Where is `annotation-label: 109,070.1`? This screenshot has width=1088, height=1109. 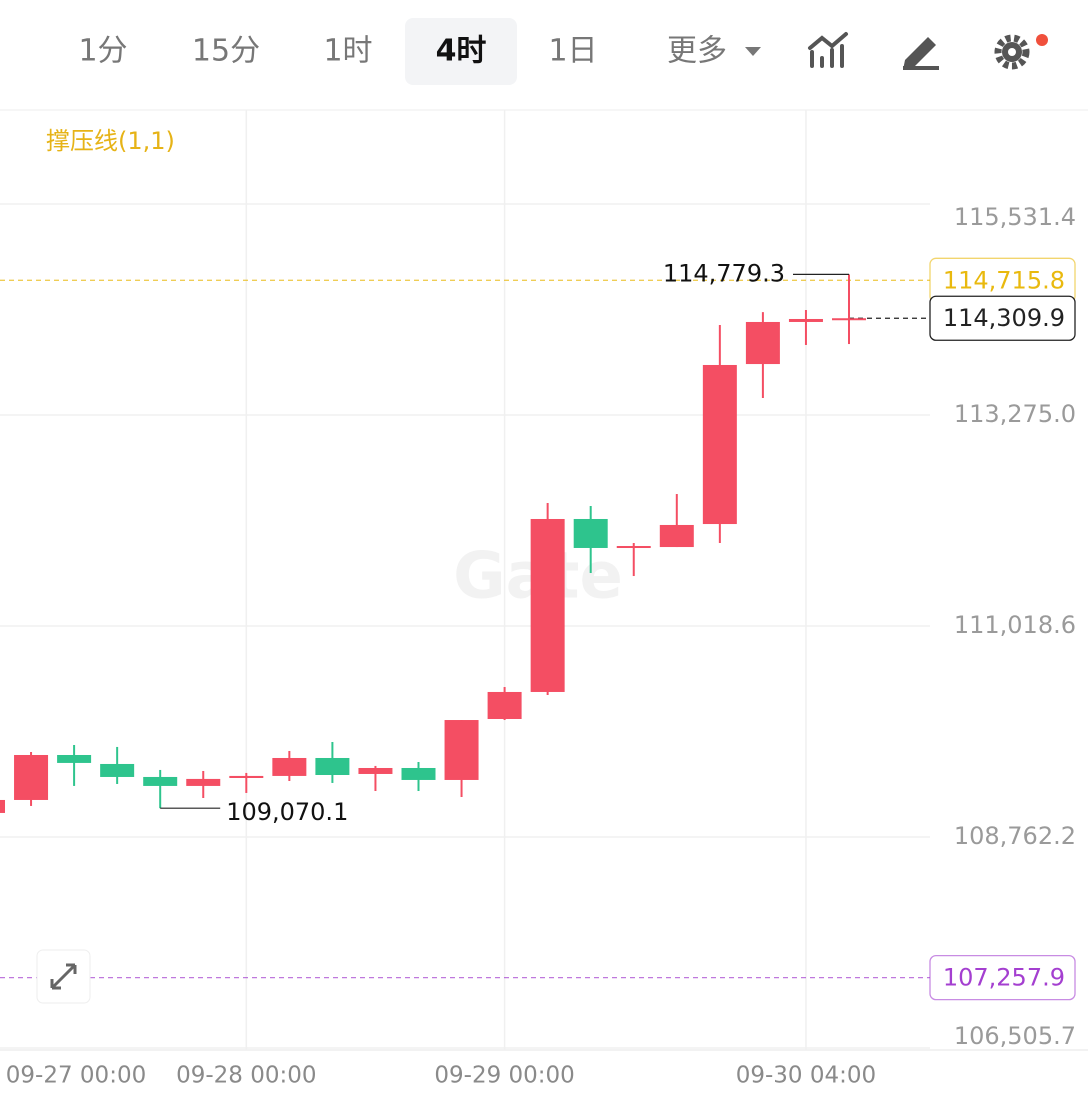 annotation-label: 109,070.1 is located at coordinates (287, 812).